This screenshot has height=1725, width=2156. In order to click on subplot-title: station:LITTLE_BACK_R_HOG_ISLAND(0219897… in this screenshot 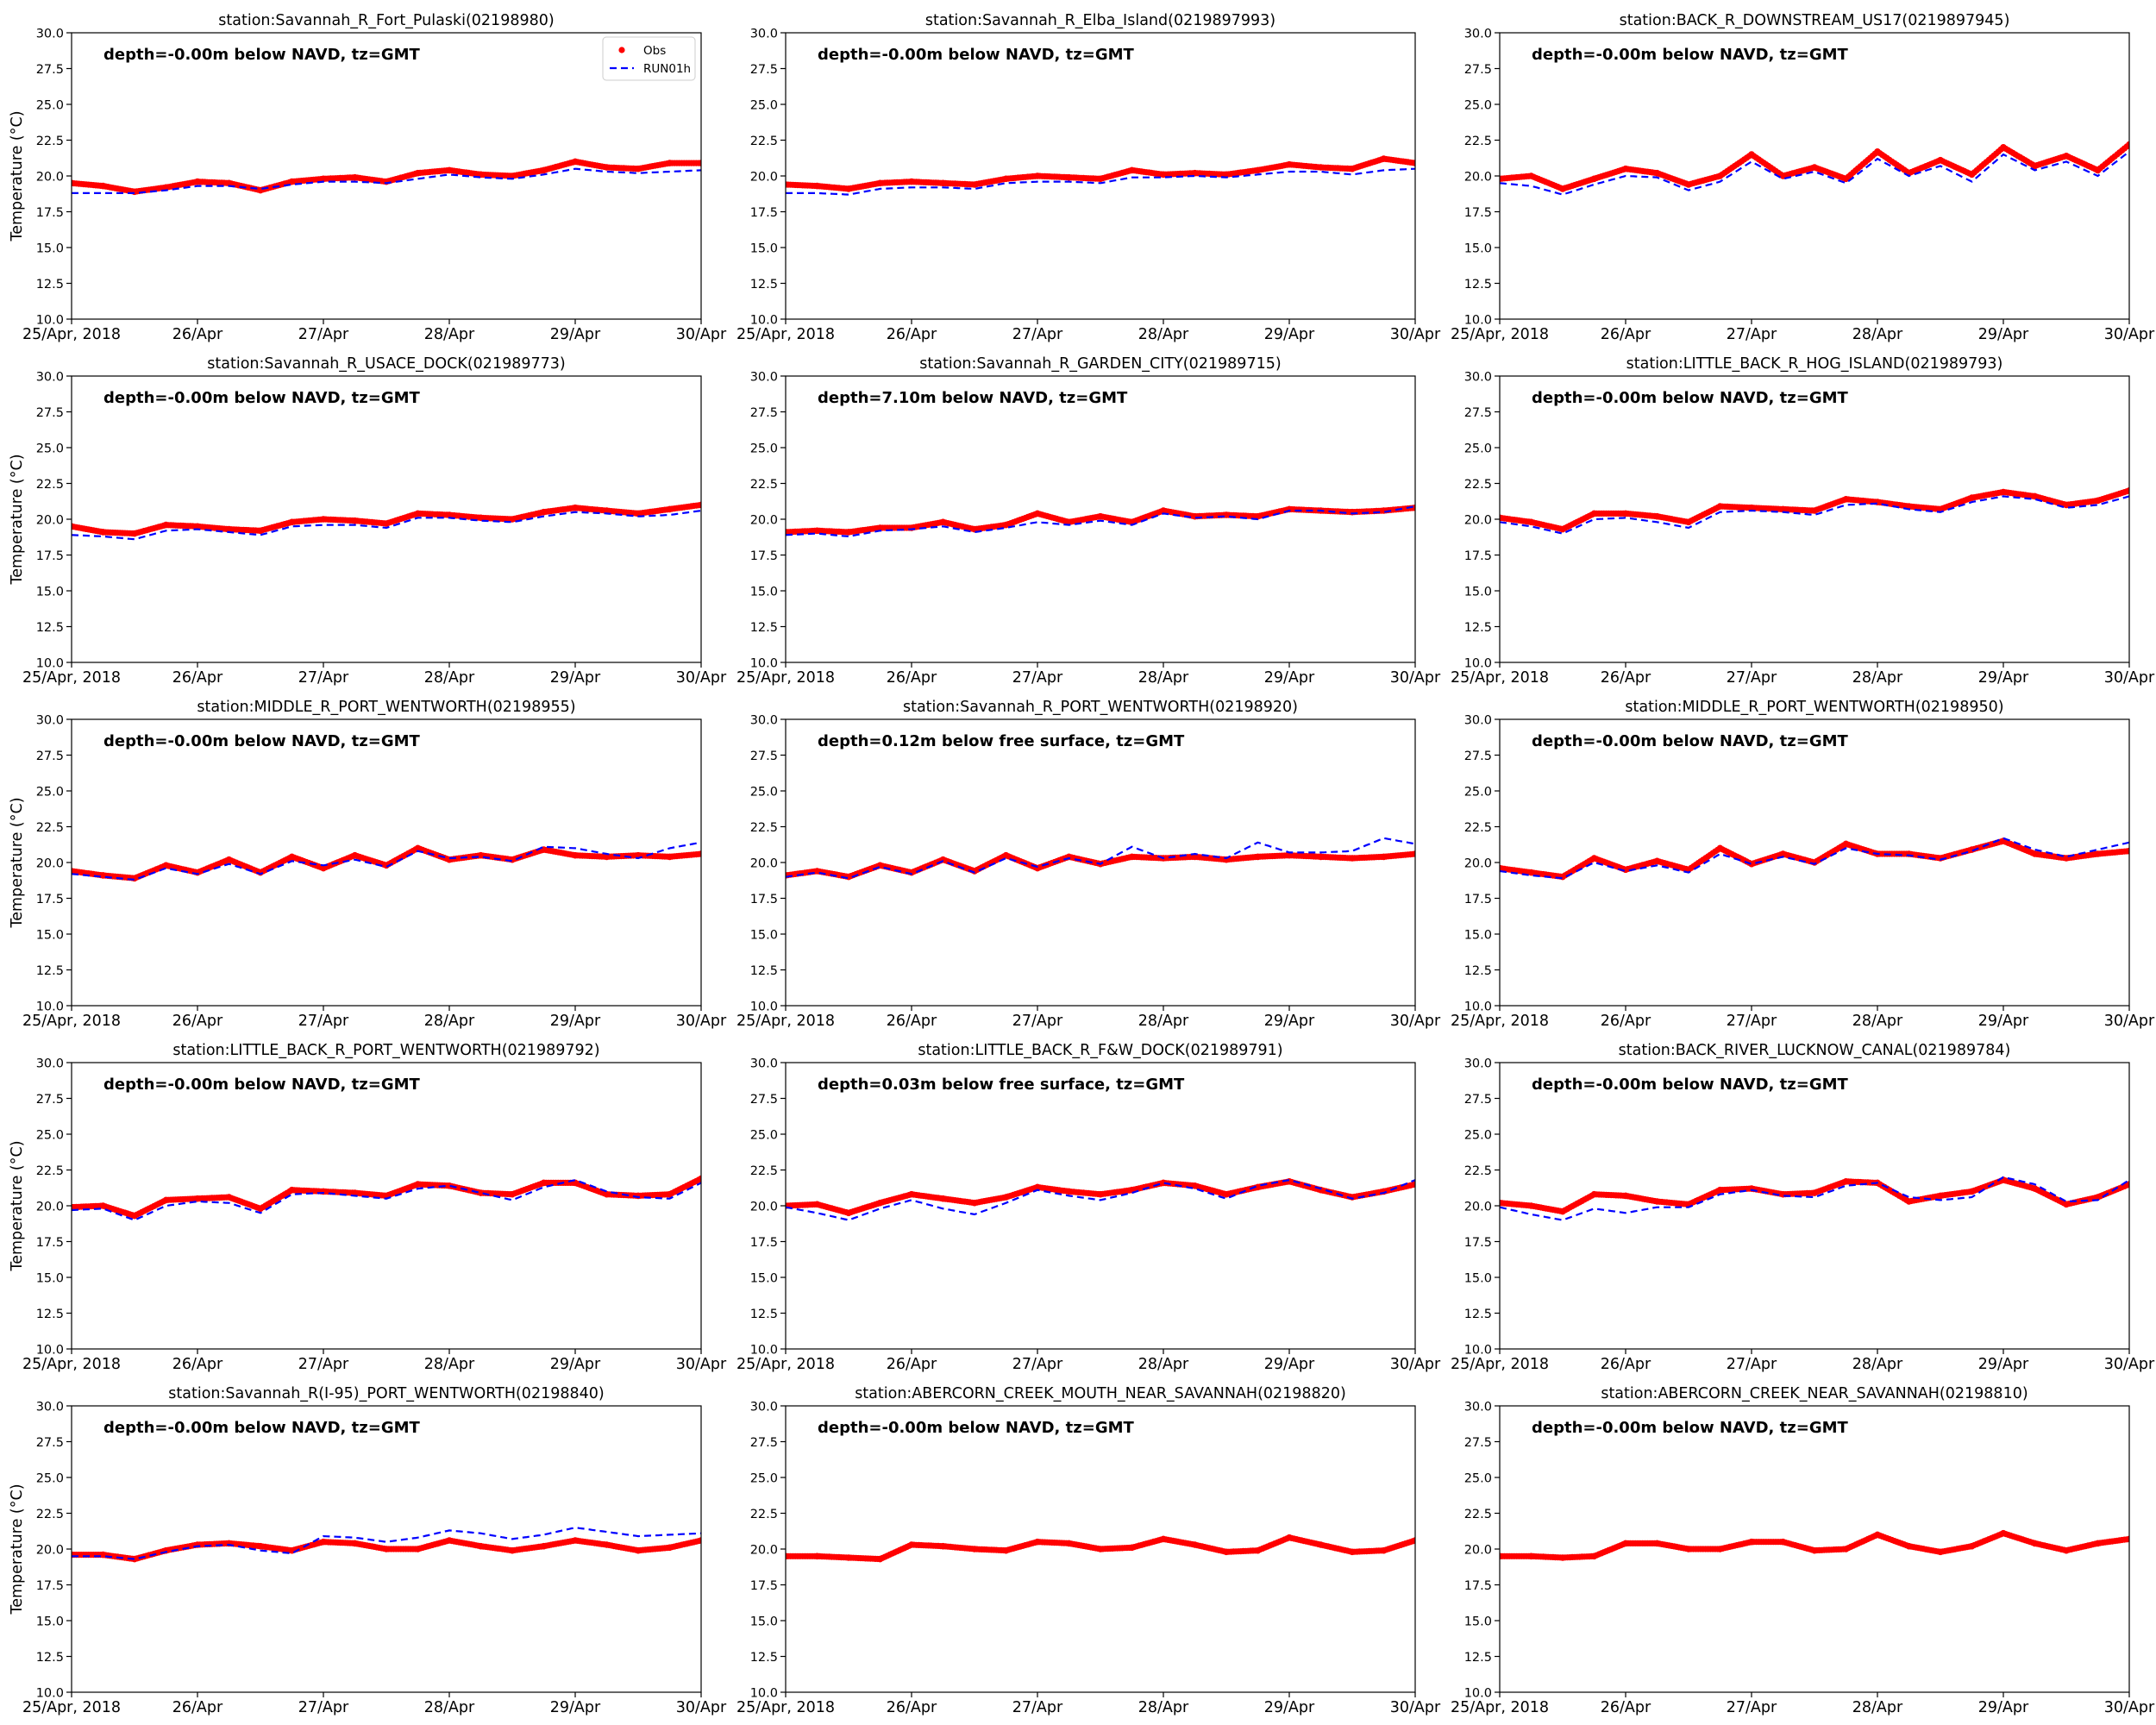, I will do `click(1815, 364)`.